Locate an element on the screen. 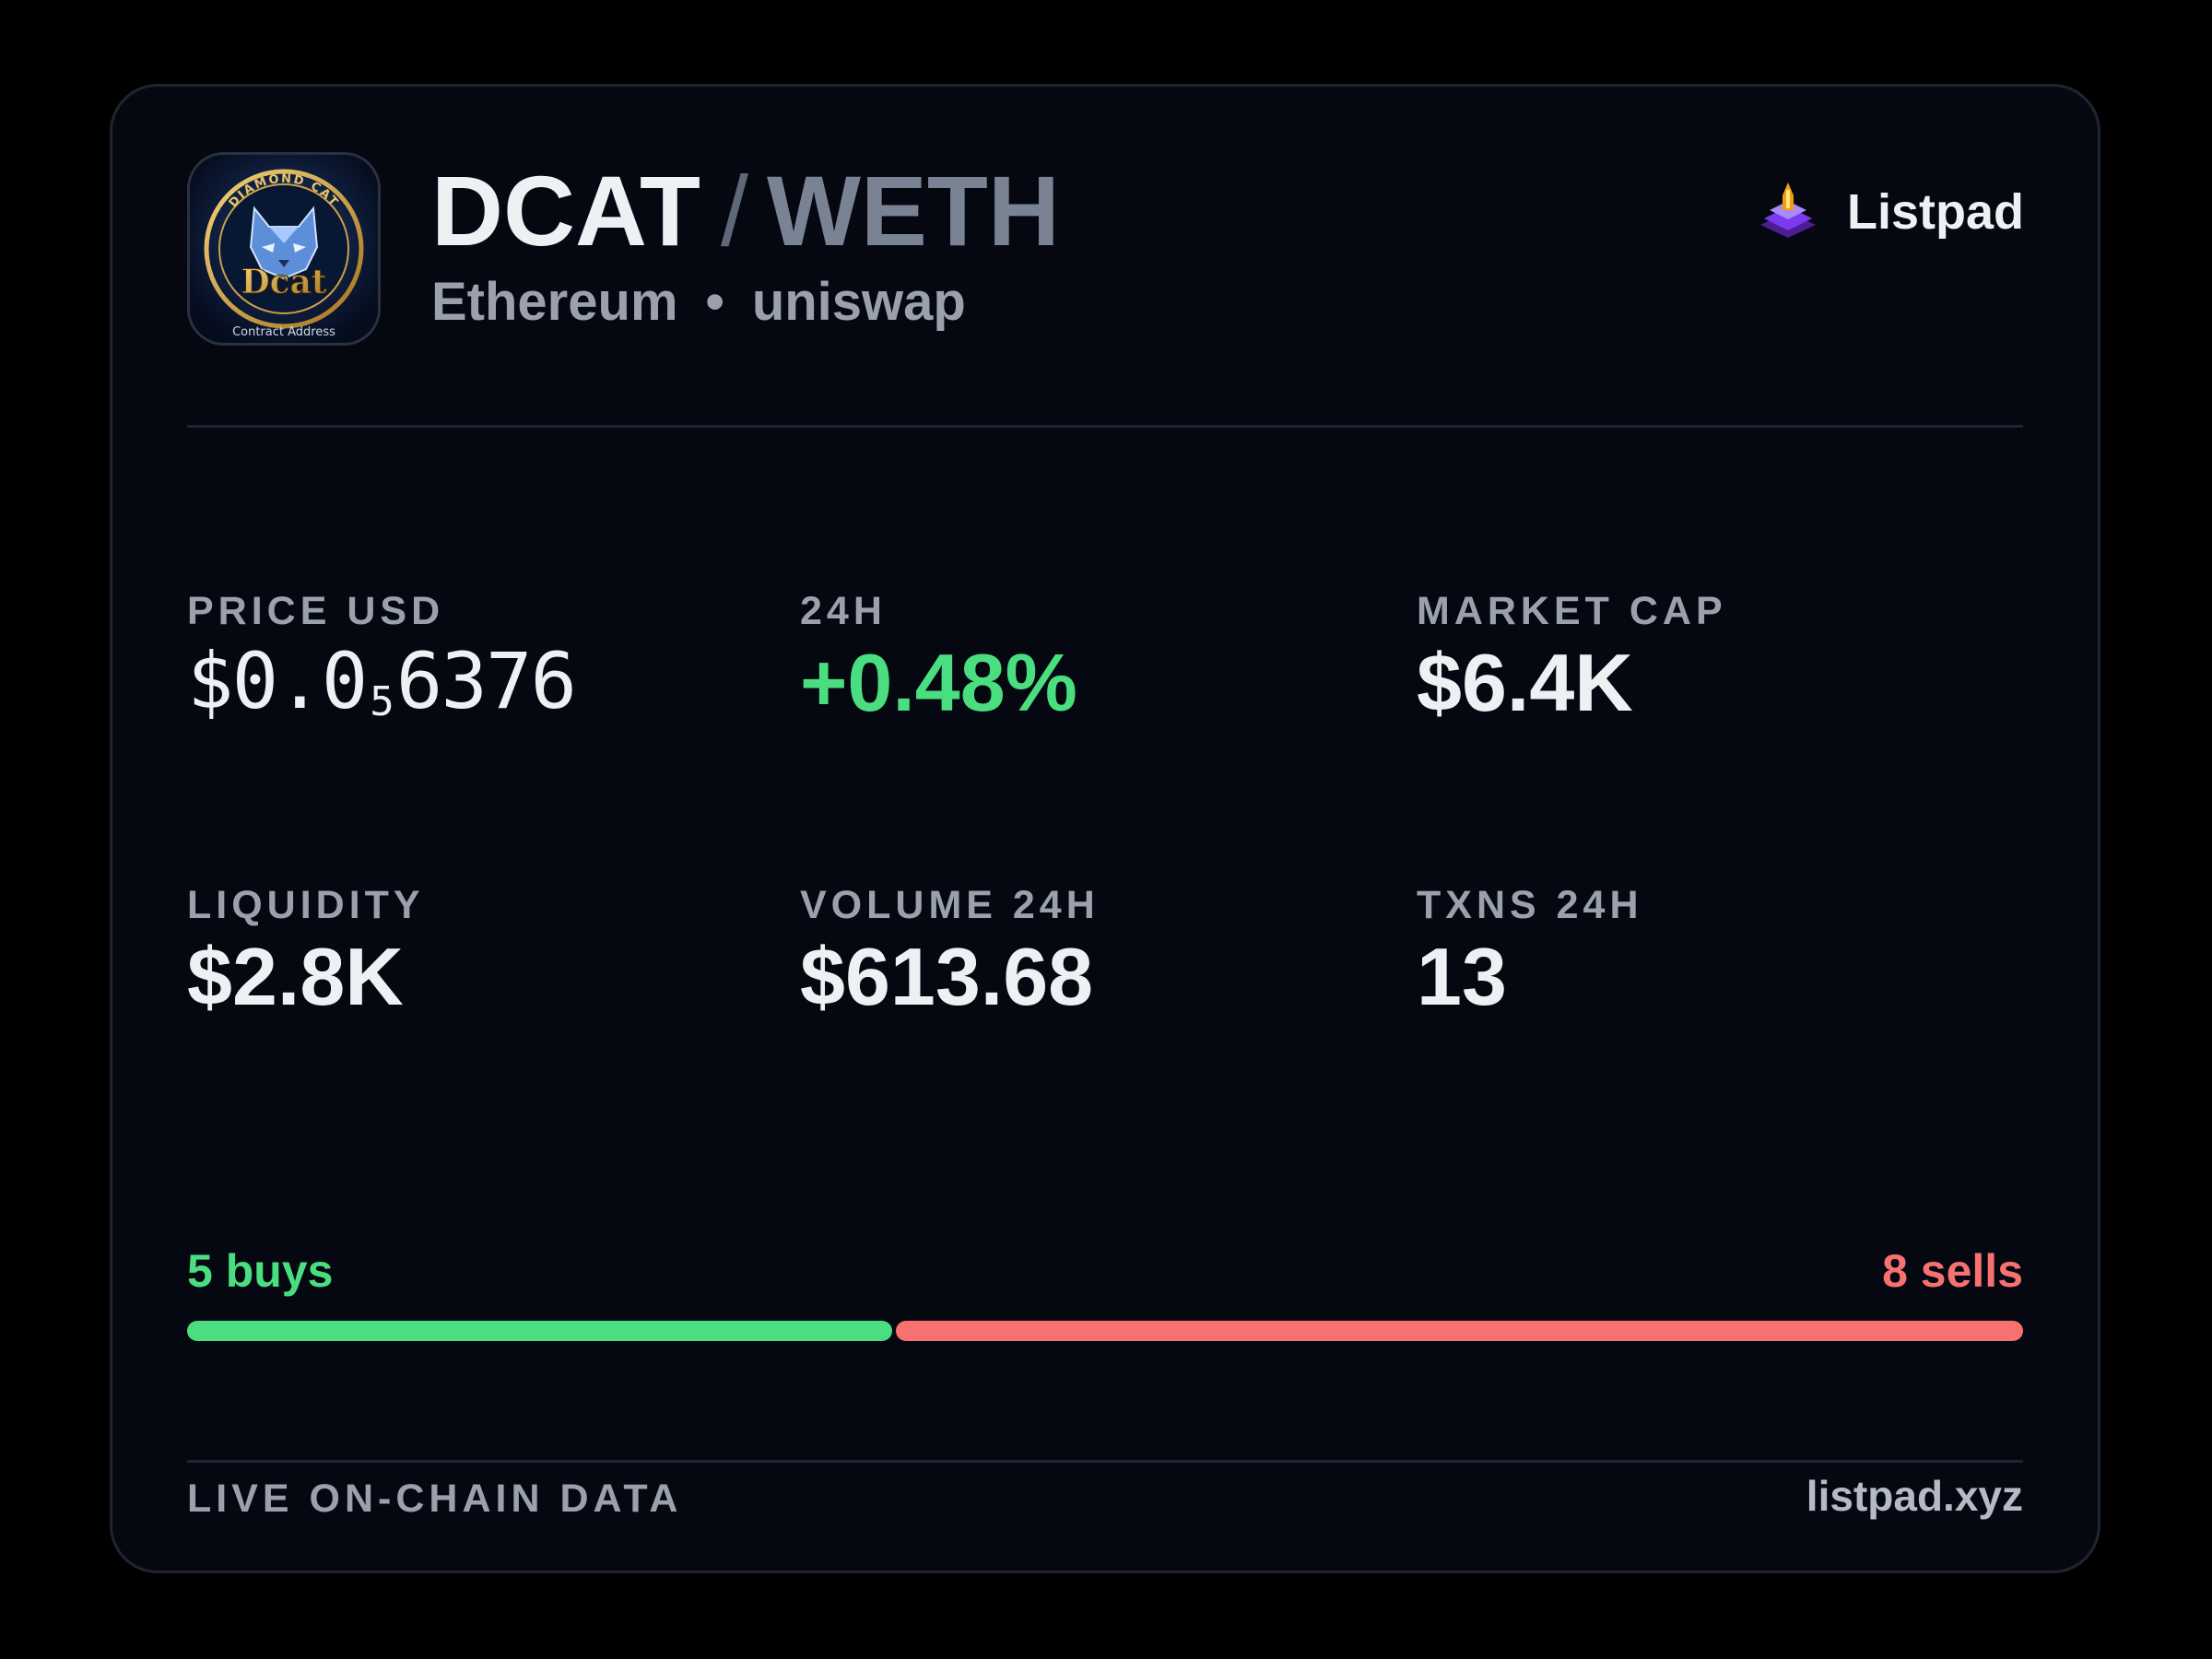  txns-value: 13 is located at coordinates (1462, 976).